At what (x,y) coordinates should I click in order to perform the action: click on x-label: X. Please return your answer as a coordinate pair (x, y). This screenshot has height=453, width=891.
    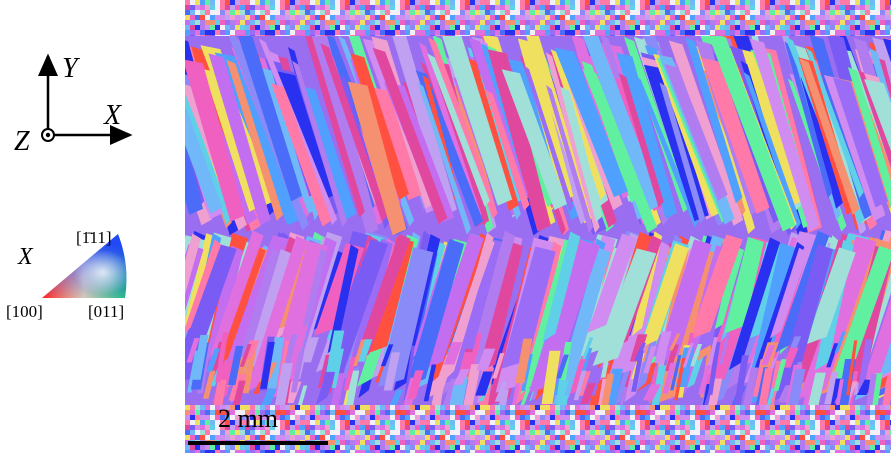
    Looking at the image, I should click on (112, 115).